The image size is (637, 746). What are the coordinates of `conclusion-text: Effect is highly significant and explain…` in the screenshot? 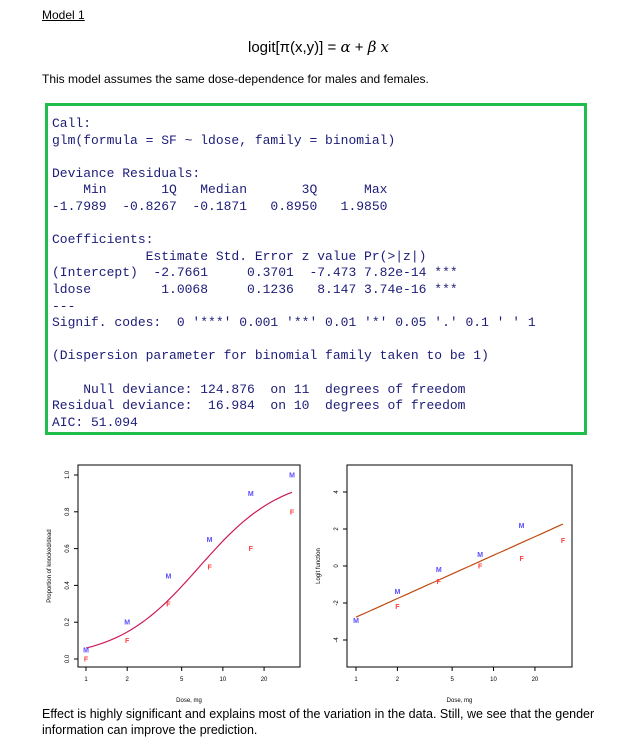 It's located at (318, 722).